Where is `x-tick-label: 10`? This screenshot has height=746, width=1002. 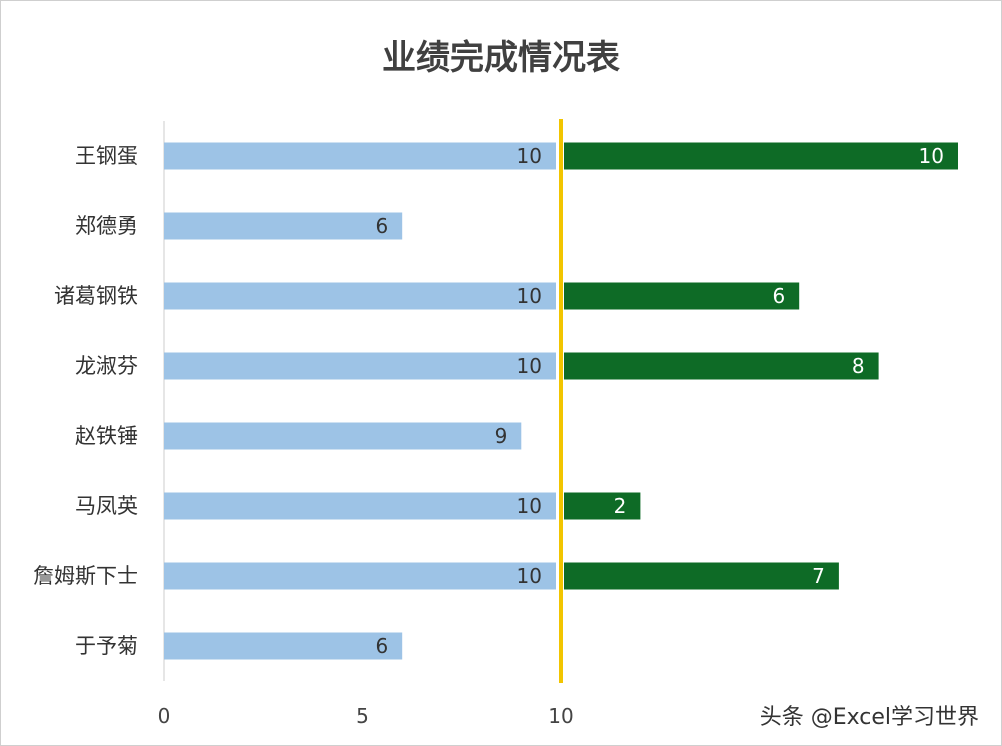
x-tick-label: 10 is located at coordinates (560, 716).